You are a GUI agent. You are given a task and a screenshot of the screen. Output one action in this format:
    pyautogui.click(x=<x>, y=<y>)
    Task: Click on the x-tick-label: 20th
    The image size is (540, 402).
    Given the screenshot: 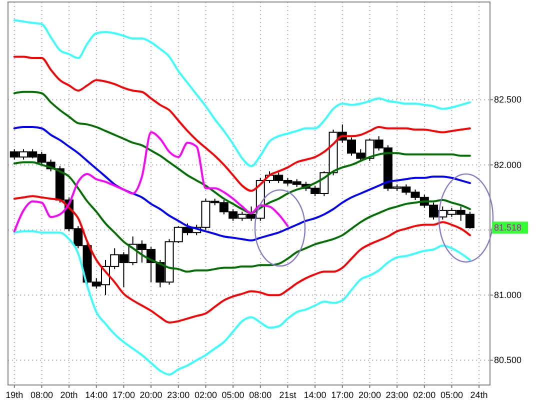 What is the action you would take?
    pyautogui.click(x=69, y=395)
    